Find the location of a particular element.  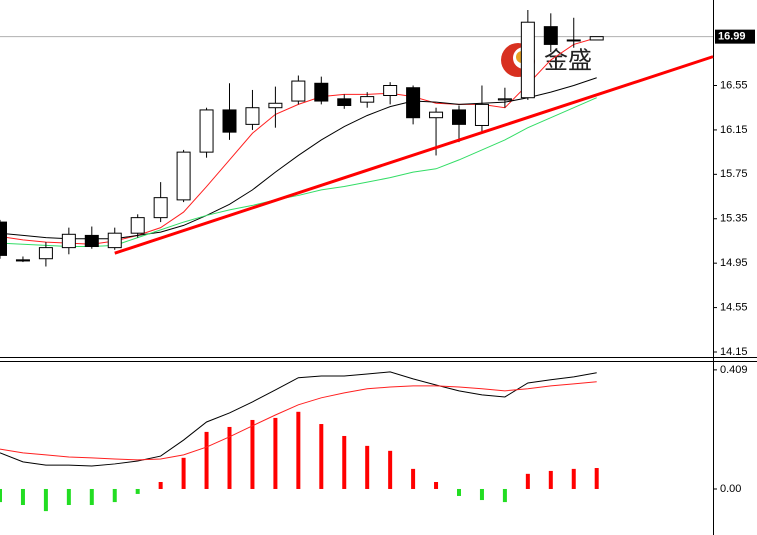

y-tick-label: 14.95 is located at coordinates (734, 263).